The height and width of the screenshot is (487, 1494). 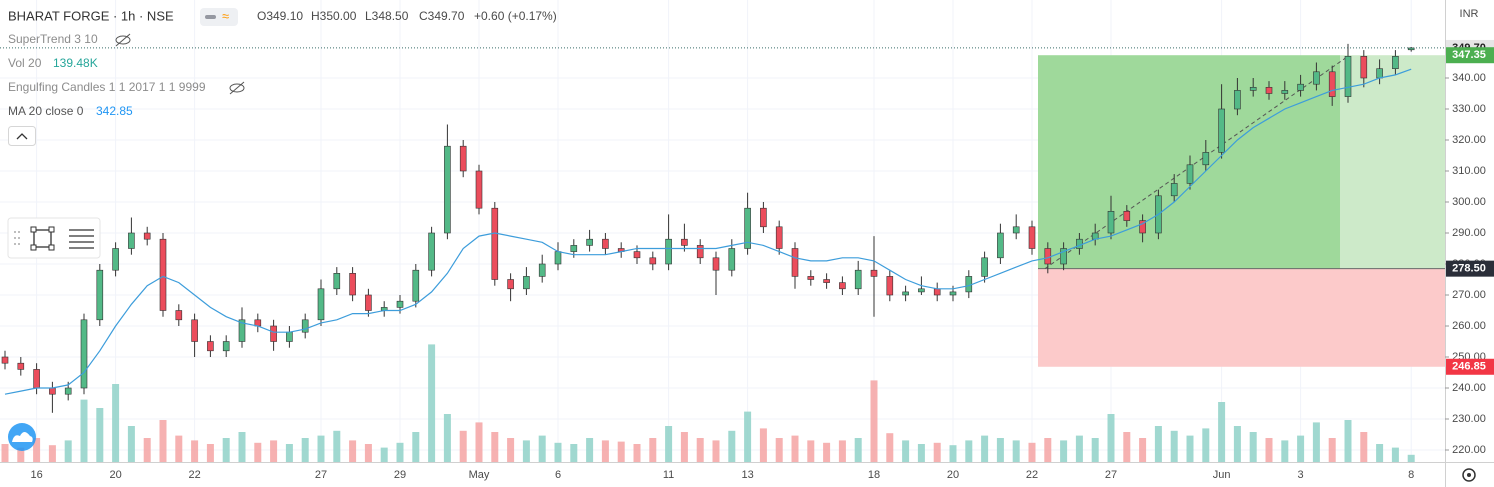 I want to click on y-tick-label: 220.00, so click(x=1469, y=450).